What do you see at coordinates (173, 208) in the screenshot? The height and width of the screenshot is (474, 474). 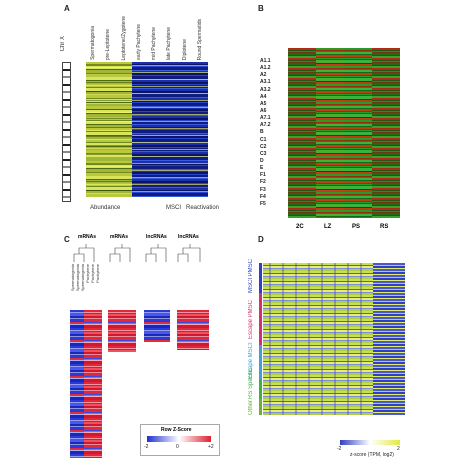 I see `group-label: MSCI` at bounding box center [173, 208].